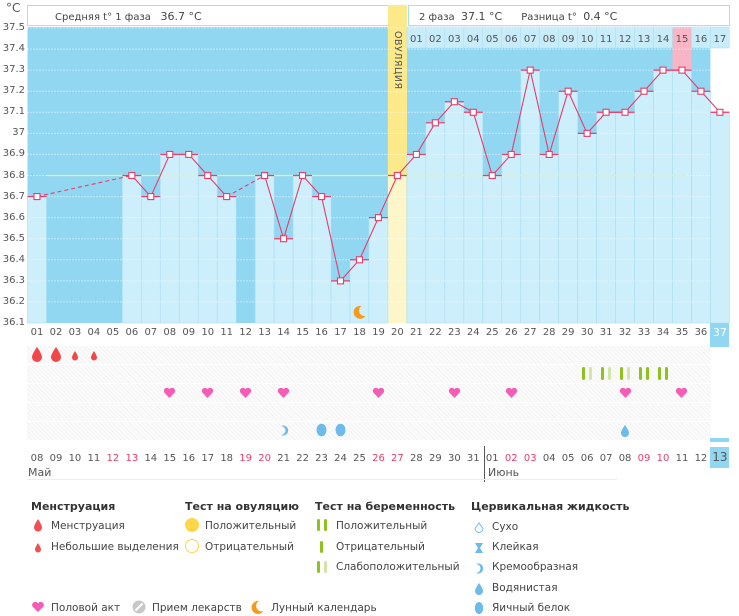 This screenshot has height=616, width=739. What do you see at coordinates (511, 39) in the screenshot?
I see `phase2-day-label: 06` at bounding box center [511, 39].